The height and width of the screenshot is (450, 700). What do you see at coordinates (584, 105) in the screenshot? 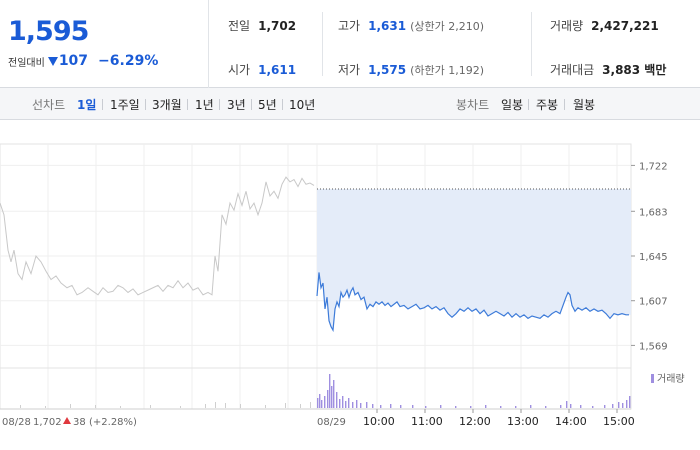
I see `candle-monthly: 월봉` at bounding box center [584, 105].